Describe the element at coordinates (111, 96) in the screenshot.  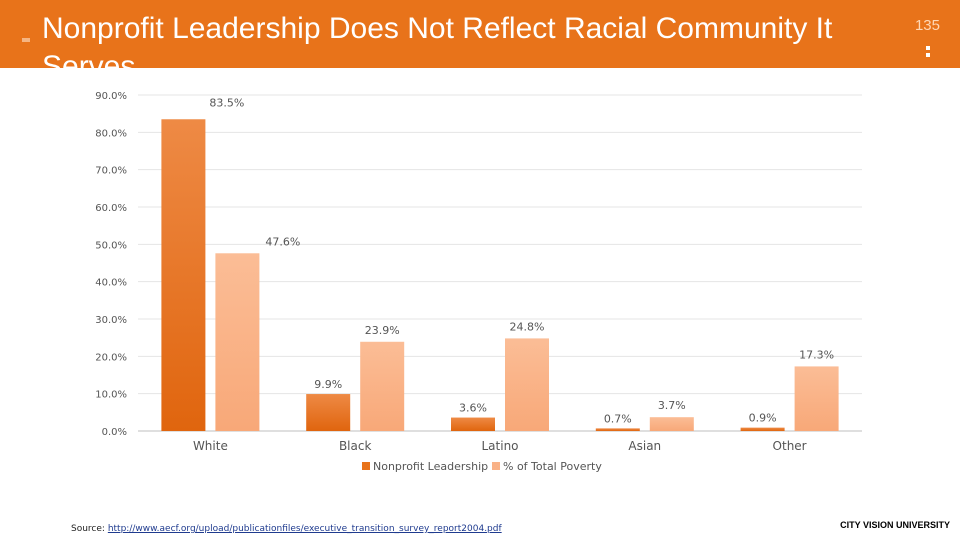
I see `y-tick-label: 90.0%` at that location.